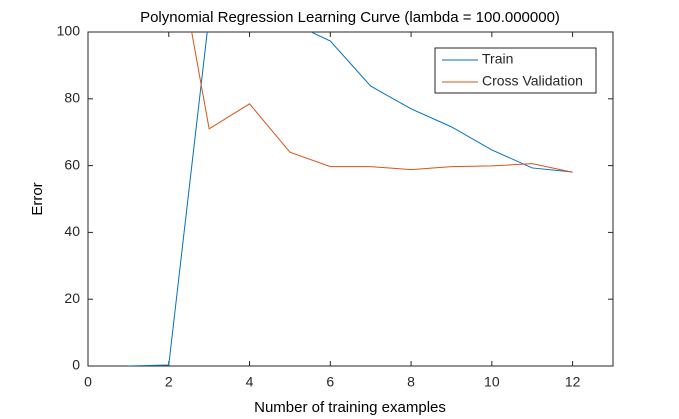 This screenshot has width=679, height=419. I want to click on legend-box, so click(515, 70).